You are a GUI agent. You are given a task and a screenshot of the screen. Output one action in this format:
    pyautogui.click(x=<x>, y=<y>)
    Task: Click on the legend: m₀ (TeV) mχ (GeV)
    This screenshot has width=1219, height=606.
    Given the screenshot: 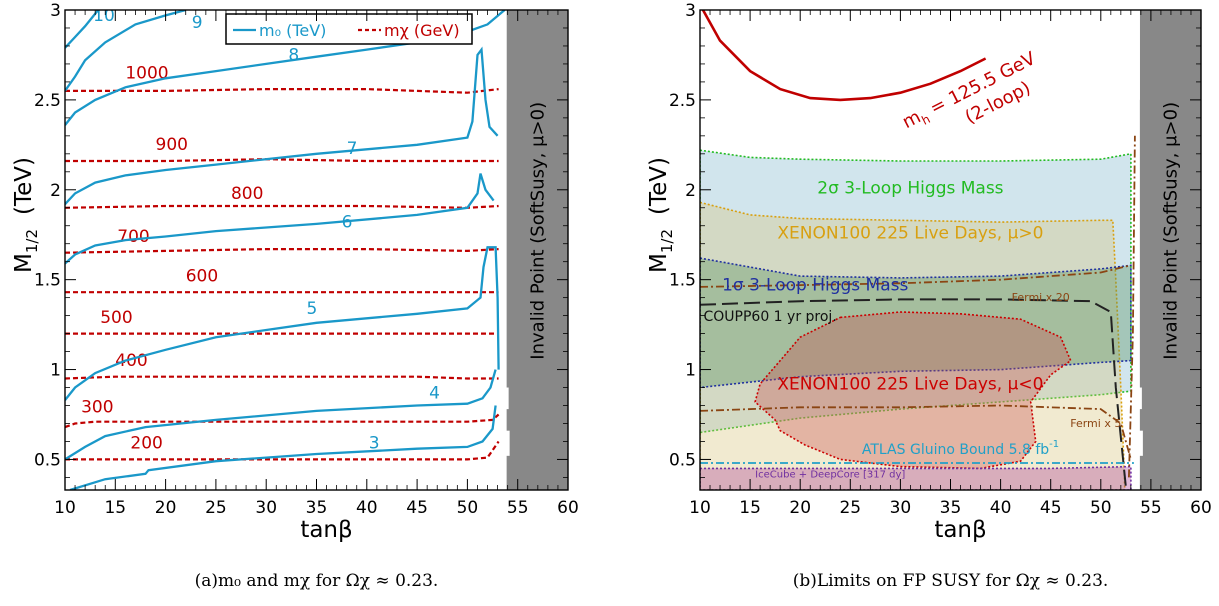 What is the action you would take?
    pyautogui.click(x=349, y=29)
    